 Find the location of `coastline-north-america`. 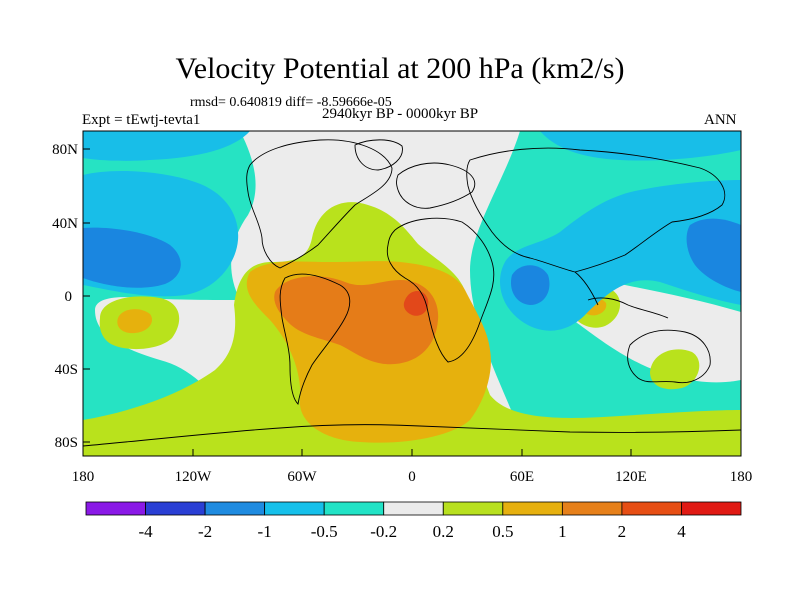

coastline-north-america is located at coordinates (319, 204).